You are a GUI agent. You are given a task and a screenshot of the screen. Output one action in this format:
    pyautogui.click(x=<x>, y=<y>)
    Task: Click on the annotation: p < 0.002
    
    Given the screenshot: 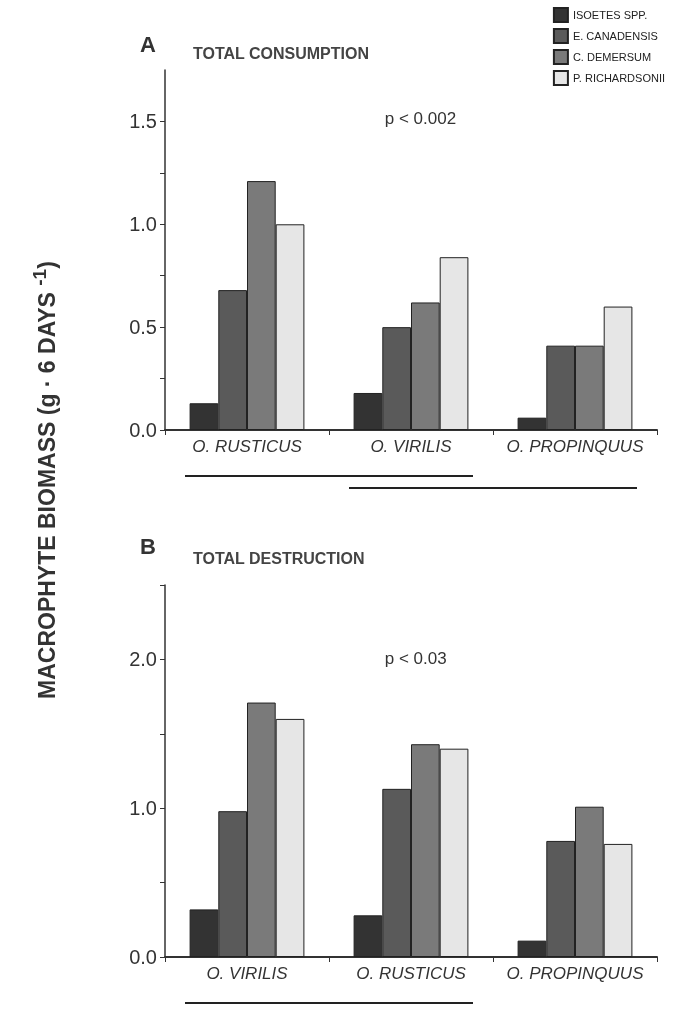 What is the action you would take?
    pyautogui.click(x=420, y=118)
    